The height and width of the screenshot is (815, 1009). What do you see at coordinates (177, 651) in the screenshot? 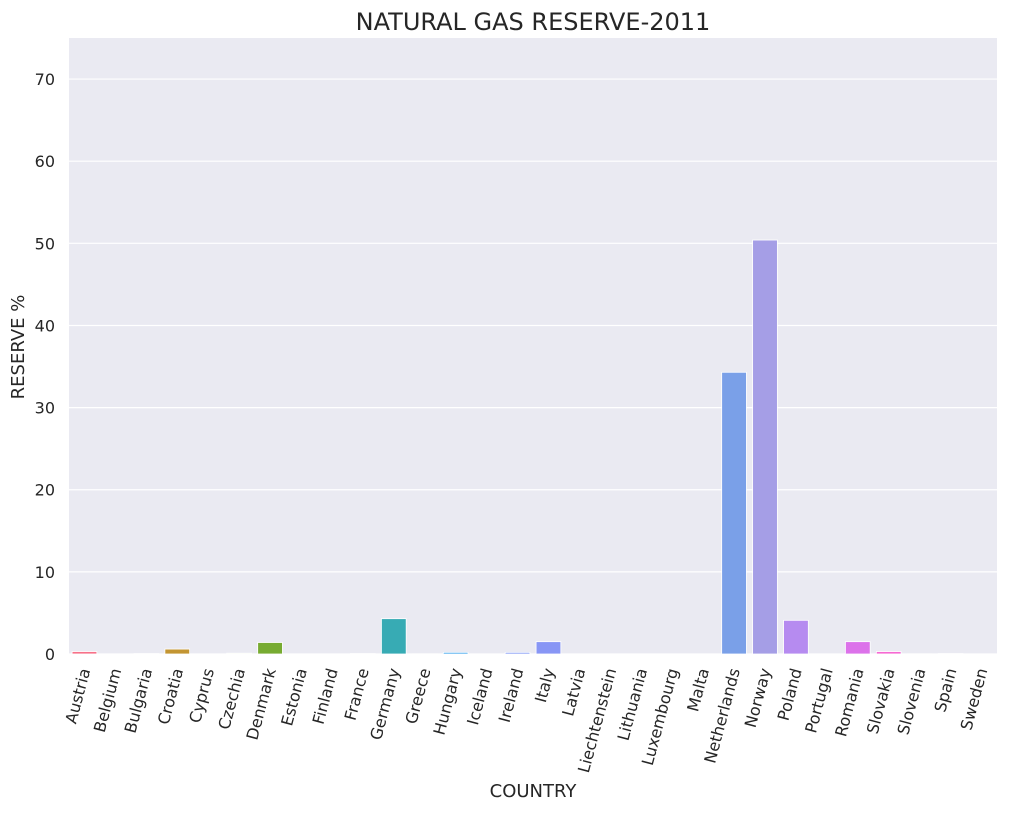
I see `bar-croatia` at bounding box center [177, 651].